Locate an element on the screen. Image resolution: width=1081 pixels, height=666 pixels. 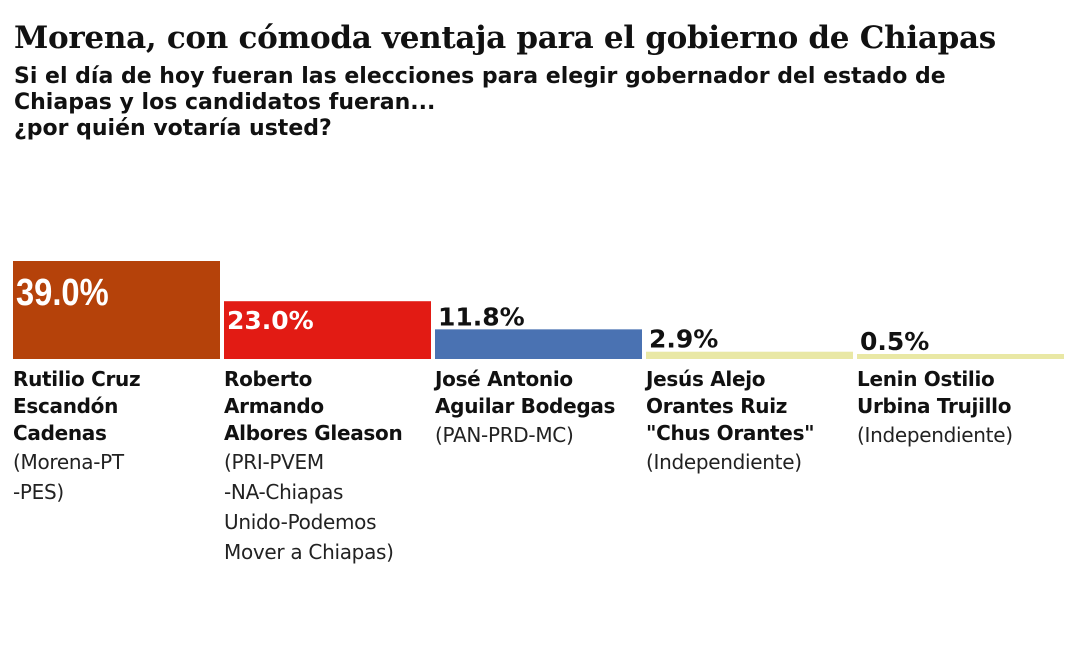
candidate-name: Lenin Ostilio Urbina Trujillo is located at coordinates (934, 392).